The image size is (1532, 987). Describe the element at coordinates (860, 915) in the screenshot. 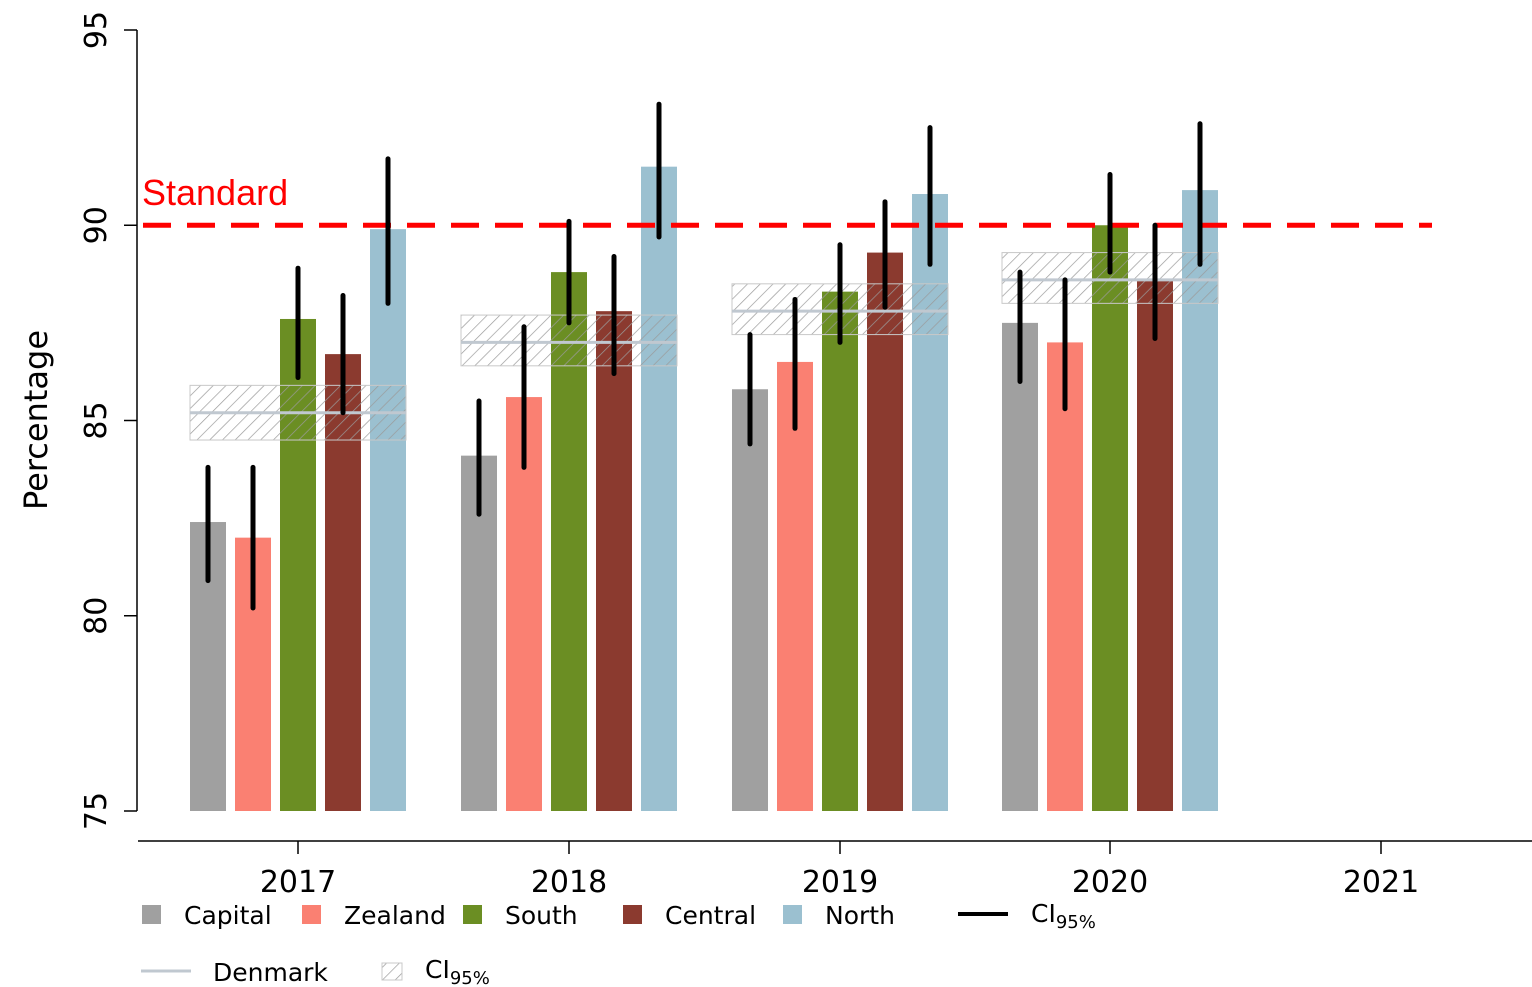

I see `legend-label-north: North` at that location.